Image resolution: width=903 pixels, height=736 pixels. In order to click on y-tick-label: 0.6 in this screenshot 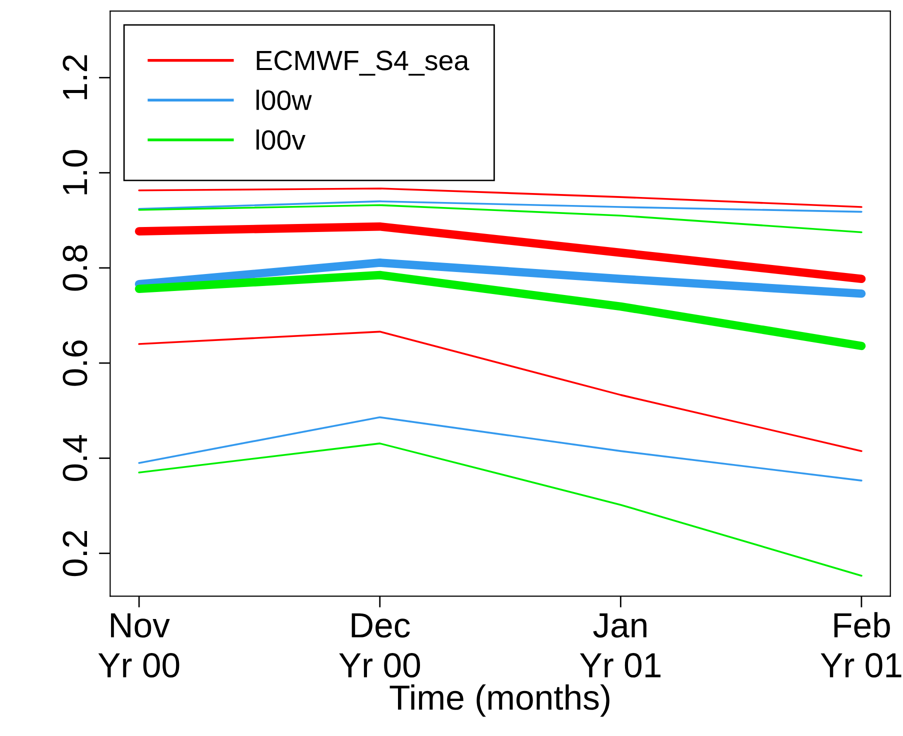, I will do `click(75, 363)`.